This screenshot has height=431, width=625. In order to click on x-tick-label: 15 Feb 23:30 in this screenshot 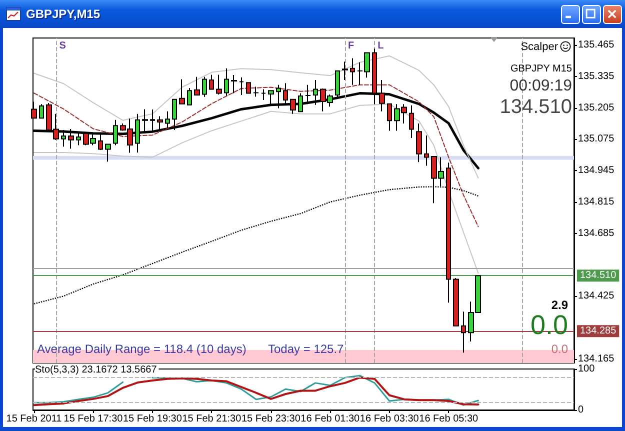, I will do `click(271, 419)`.